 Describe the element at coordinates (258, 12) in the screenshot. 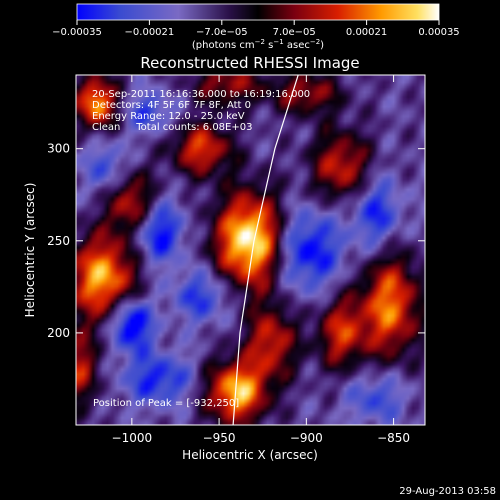

I see `colorbar` at that location.